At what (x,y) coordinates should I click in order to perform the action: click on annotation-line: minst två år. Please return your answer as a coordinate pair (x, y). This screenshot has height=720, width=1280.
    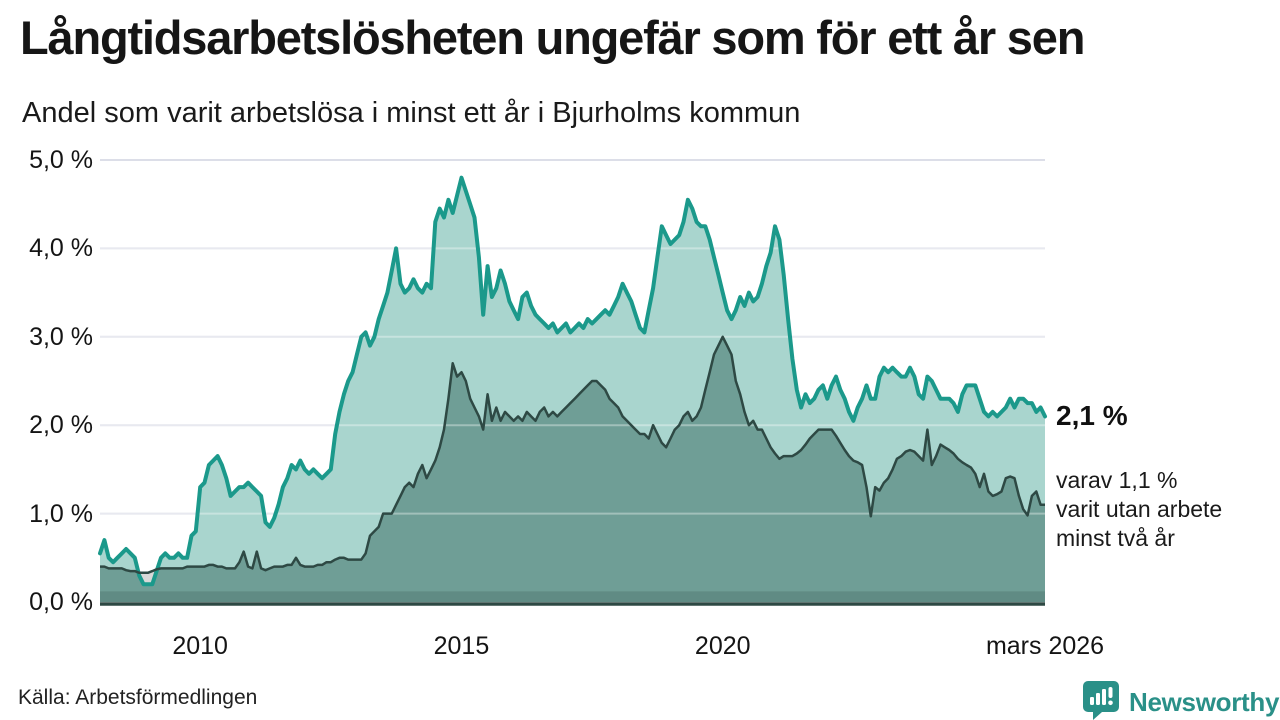
    Looking at the image, I should click on (1115, 538).